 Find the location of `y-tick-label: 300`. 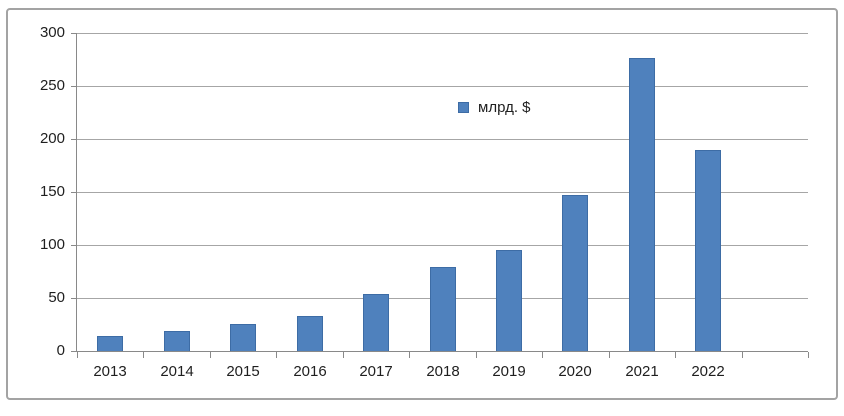

y-tick-label: 300 is located at coordinates (52, 32).